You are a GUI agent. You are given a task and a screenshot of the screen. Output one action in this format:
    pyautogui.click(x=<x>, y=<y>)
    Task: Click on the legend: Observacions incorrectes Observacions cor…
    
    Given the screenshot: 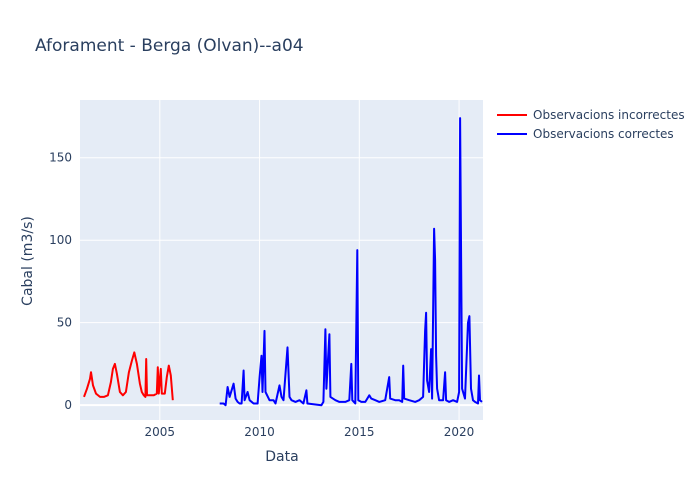 What is the action you would take?
    pyautogui.click(x=591, y=124)
    